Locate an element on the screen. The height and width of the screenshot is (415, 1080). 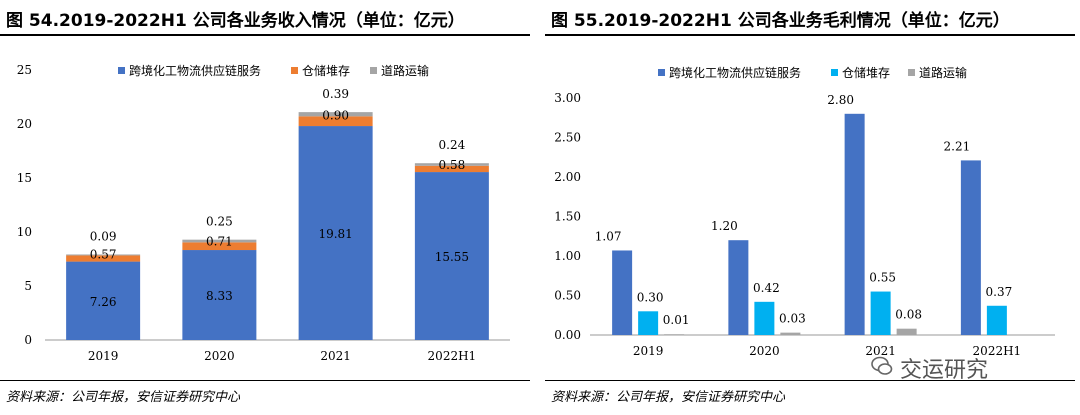
data-label: 19.81 is located at coordinates (335, 234).